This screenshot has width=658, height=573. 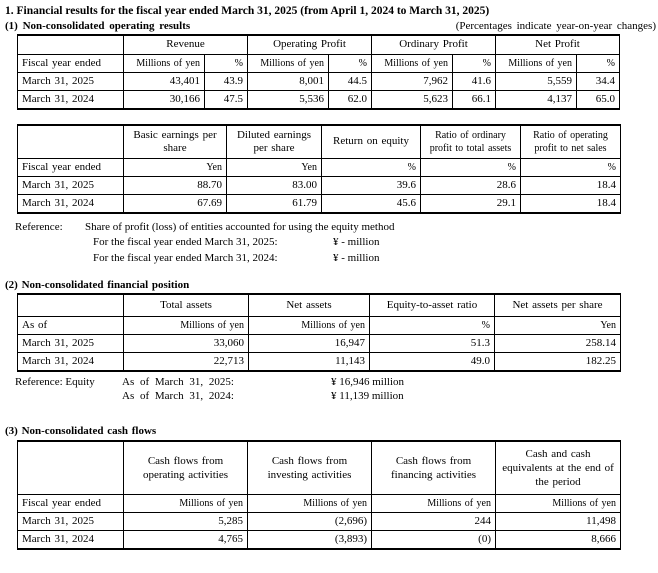 I want to click on value-cell: 83.00, so click(x=274, y=185).